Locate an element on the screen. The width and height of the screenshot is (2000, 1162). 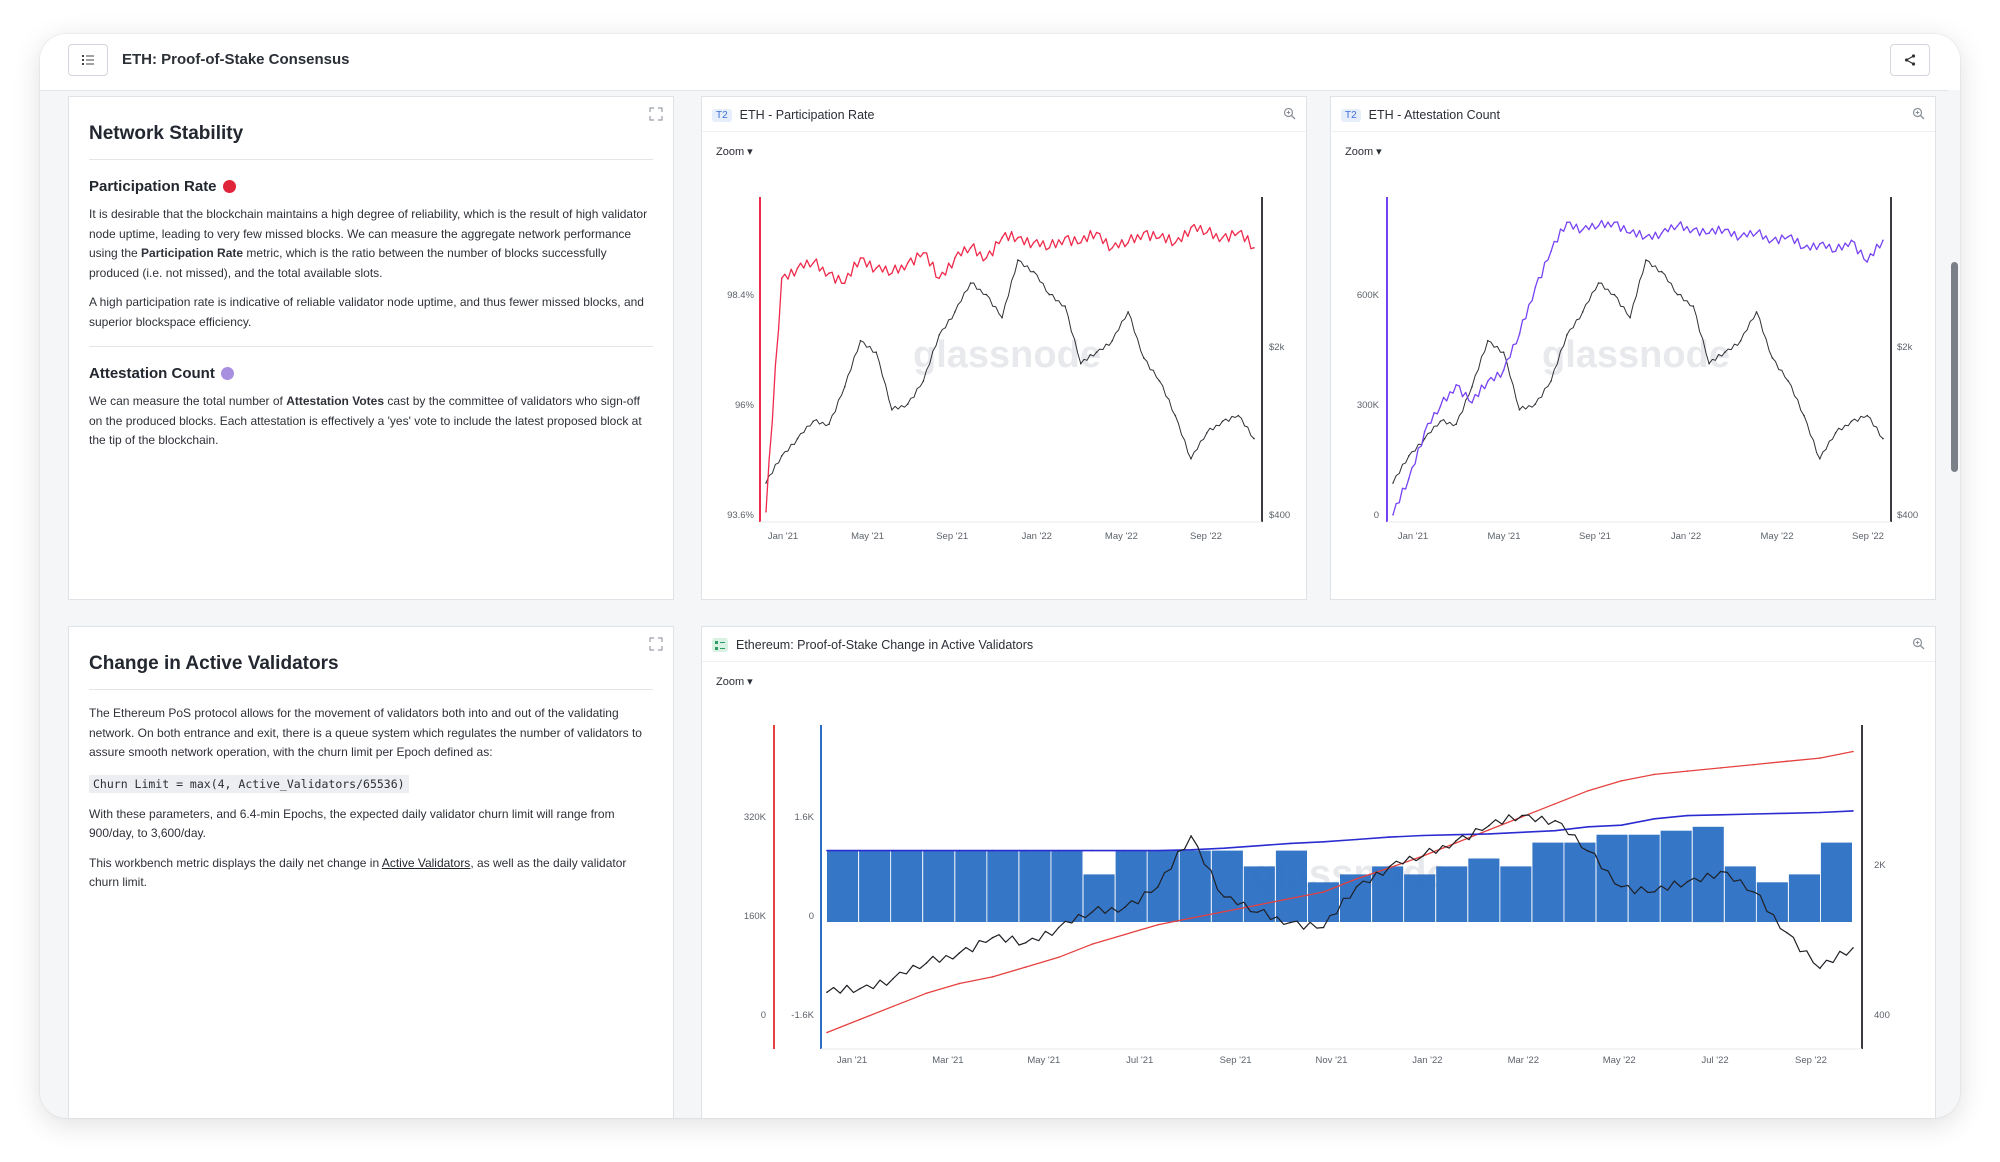
y-right-tick: $2k is located at coordinates (1277, 347).